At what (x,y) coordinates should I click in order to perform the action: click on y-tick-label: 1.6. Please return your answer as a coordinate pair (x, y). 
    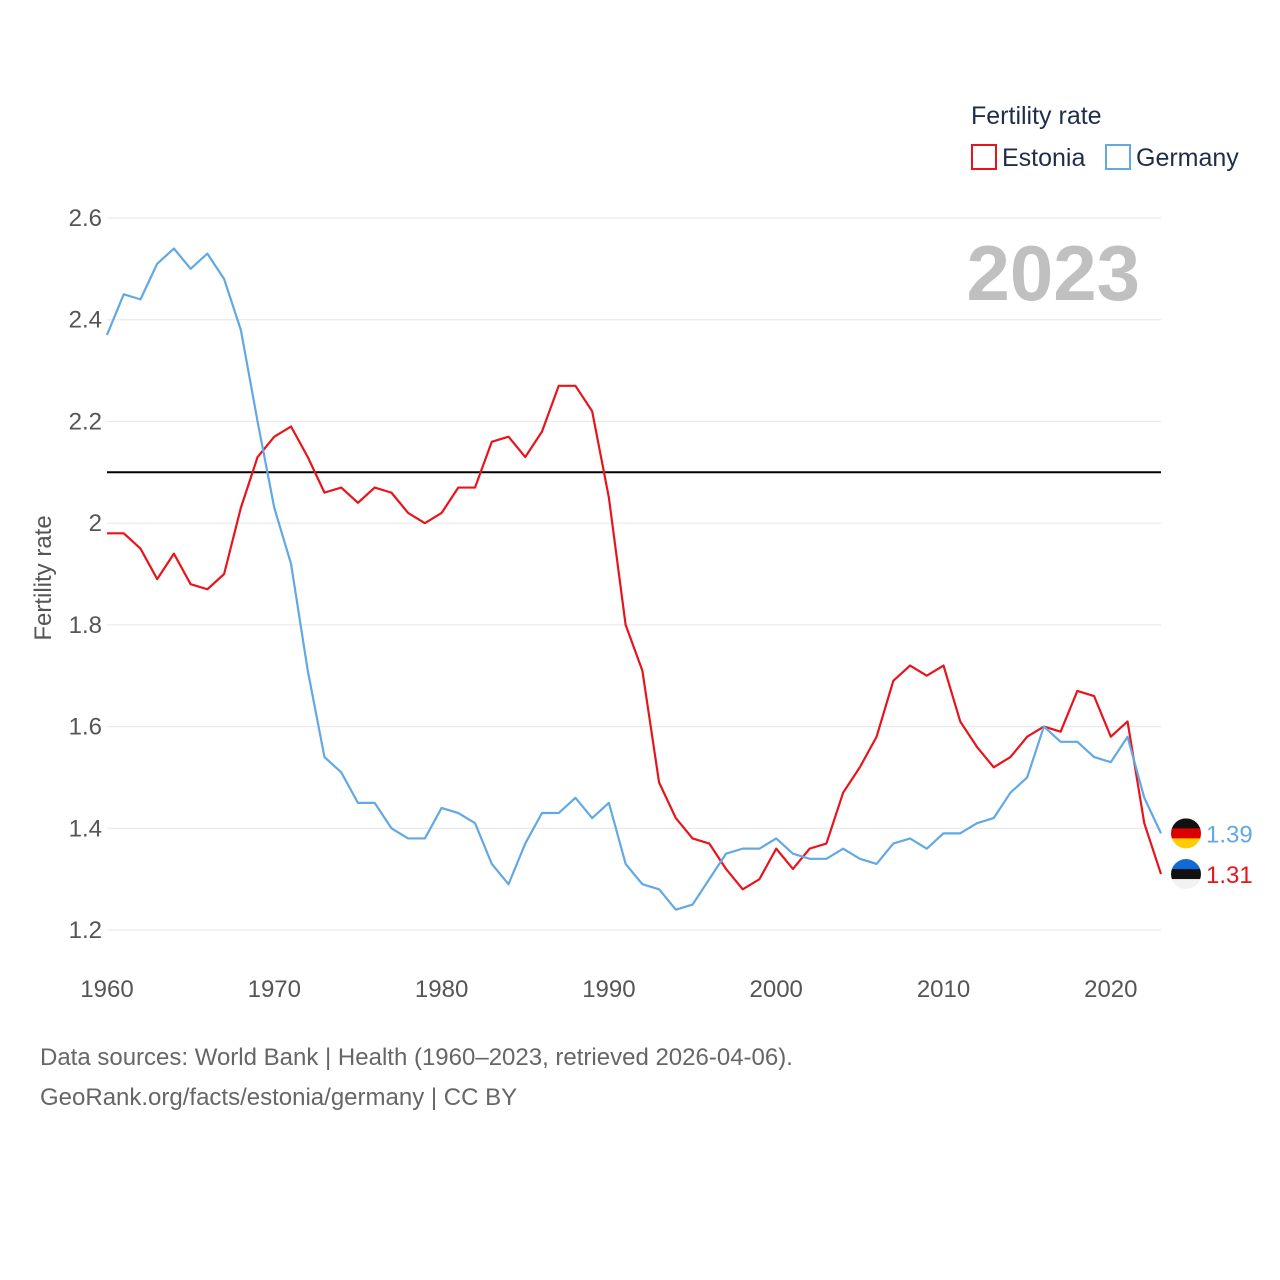
    Looking at the image, I should click on (85, 727).